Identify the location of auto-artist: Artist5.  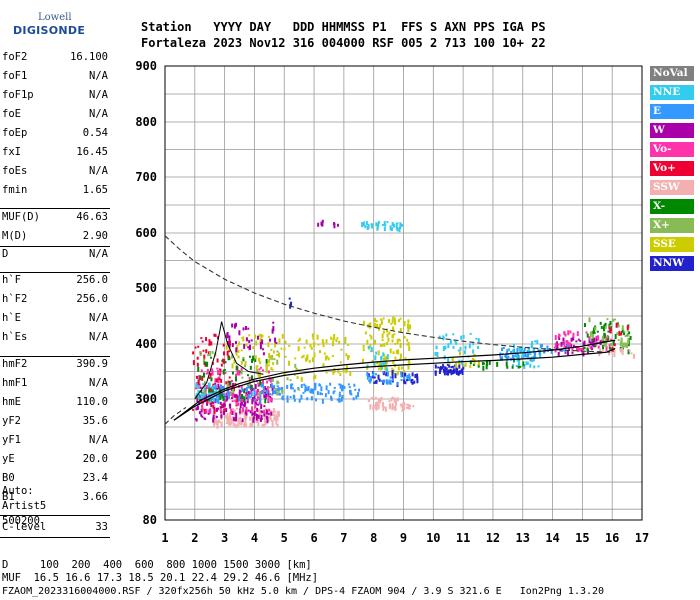
(24, 506).